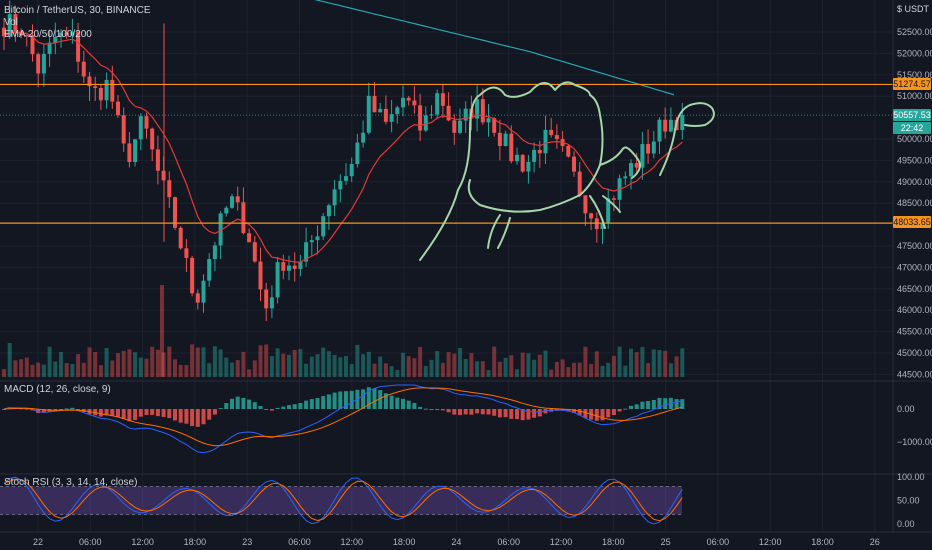 This screenshot has width=932, height=550. What do you see at coordinates (687, 139) in the screenshot?
I see `drawing-neck` at bounding box center [687, 139].